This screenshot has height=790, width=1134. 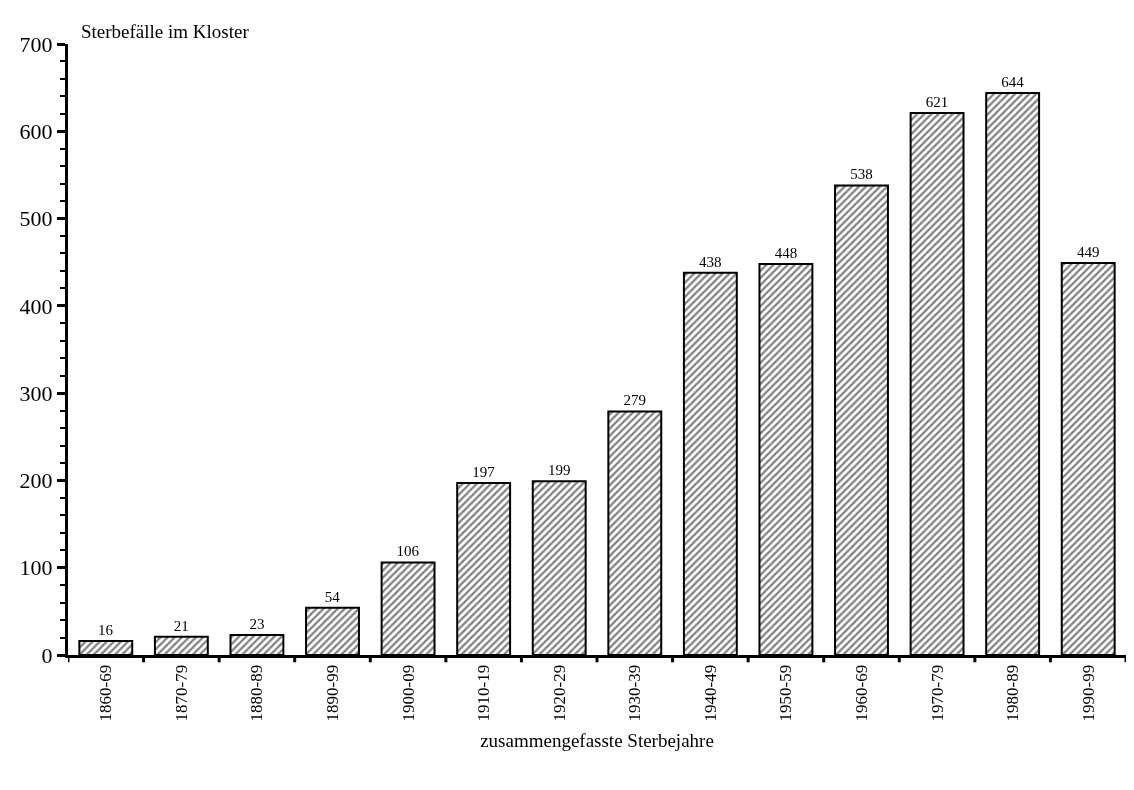 What do you see at coordinates (408, 551) in the screenshot?
I see `data-label: 106` at bounding box center [408, 551].